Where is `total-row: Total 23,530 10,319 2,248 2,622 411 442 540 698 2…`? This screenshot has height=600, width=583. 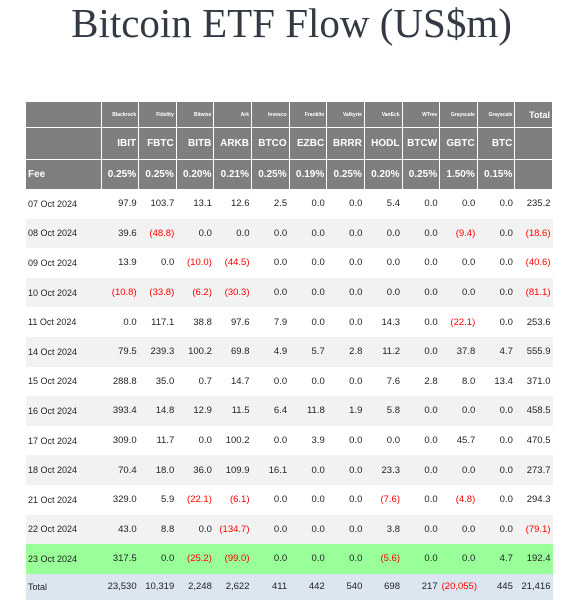 total-row: Total 23,530 10,319 2,248 2,622 411 442 540 698 2… is located at coordinates (289, 586).